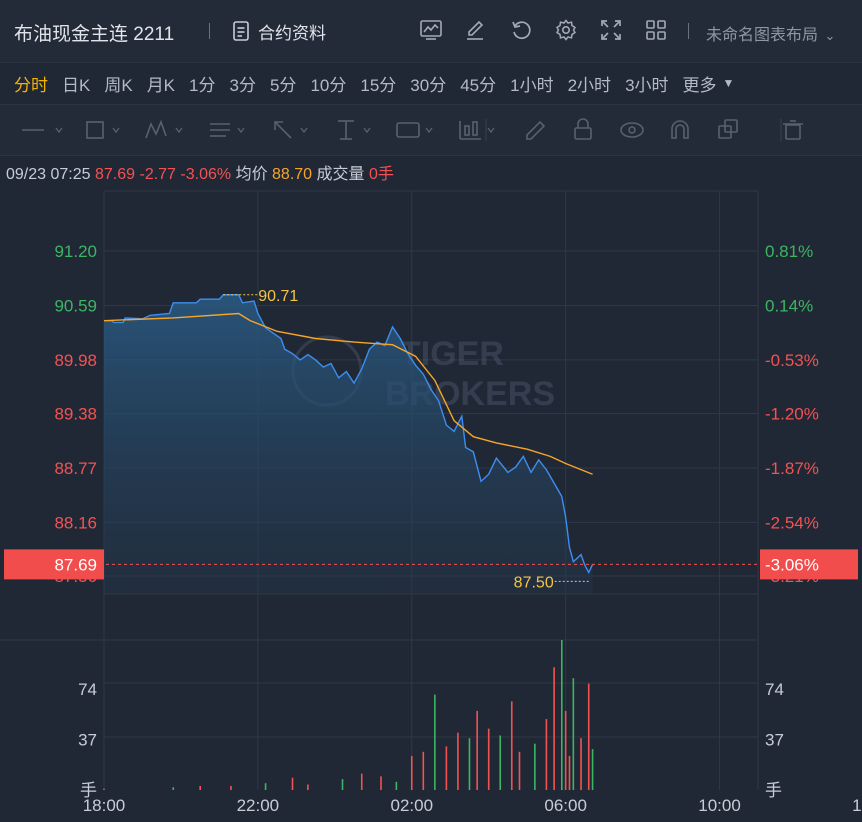  What do you see at coordinates (258, 805) in the screenshot?
I see `x-tick-1: 22:00` at bounding box center [258, 805].